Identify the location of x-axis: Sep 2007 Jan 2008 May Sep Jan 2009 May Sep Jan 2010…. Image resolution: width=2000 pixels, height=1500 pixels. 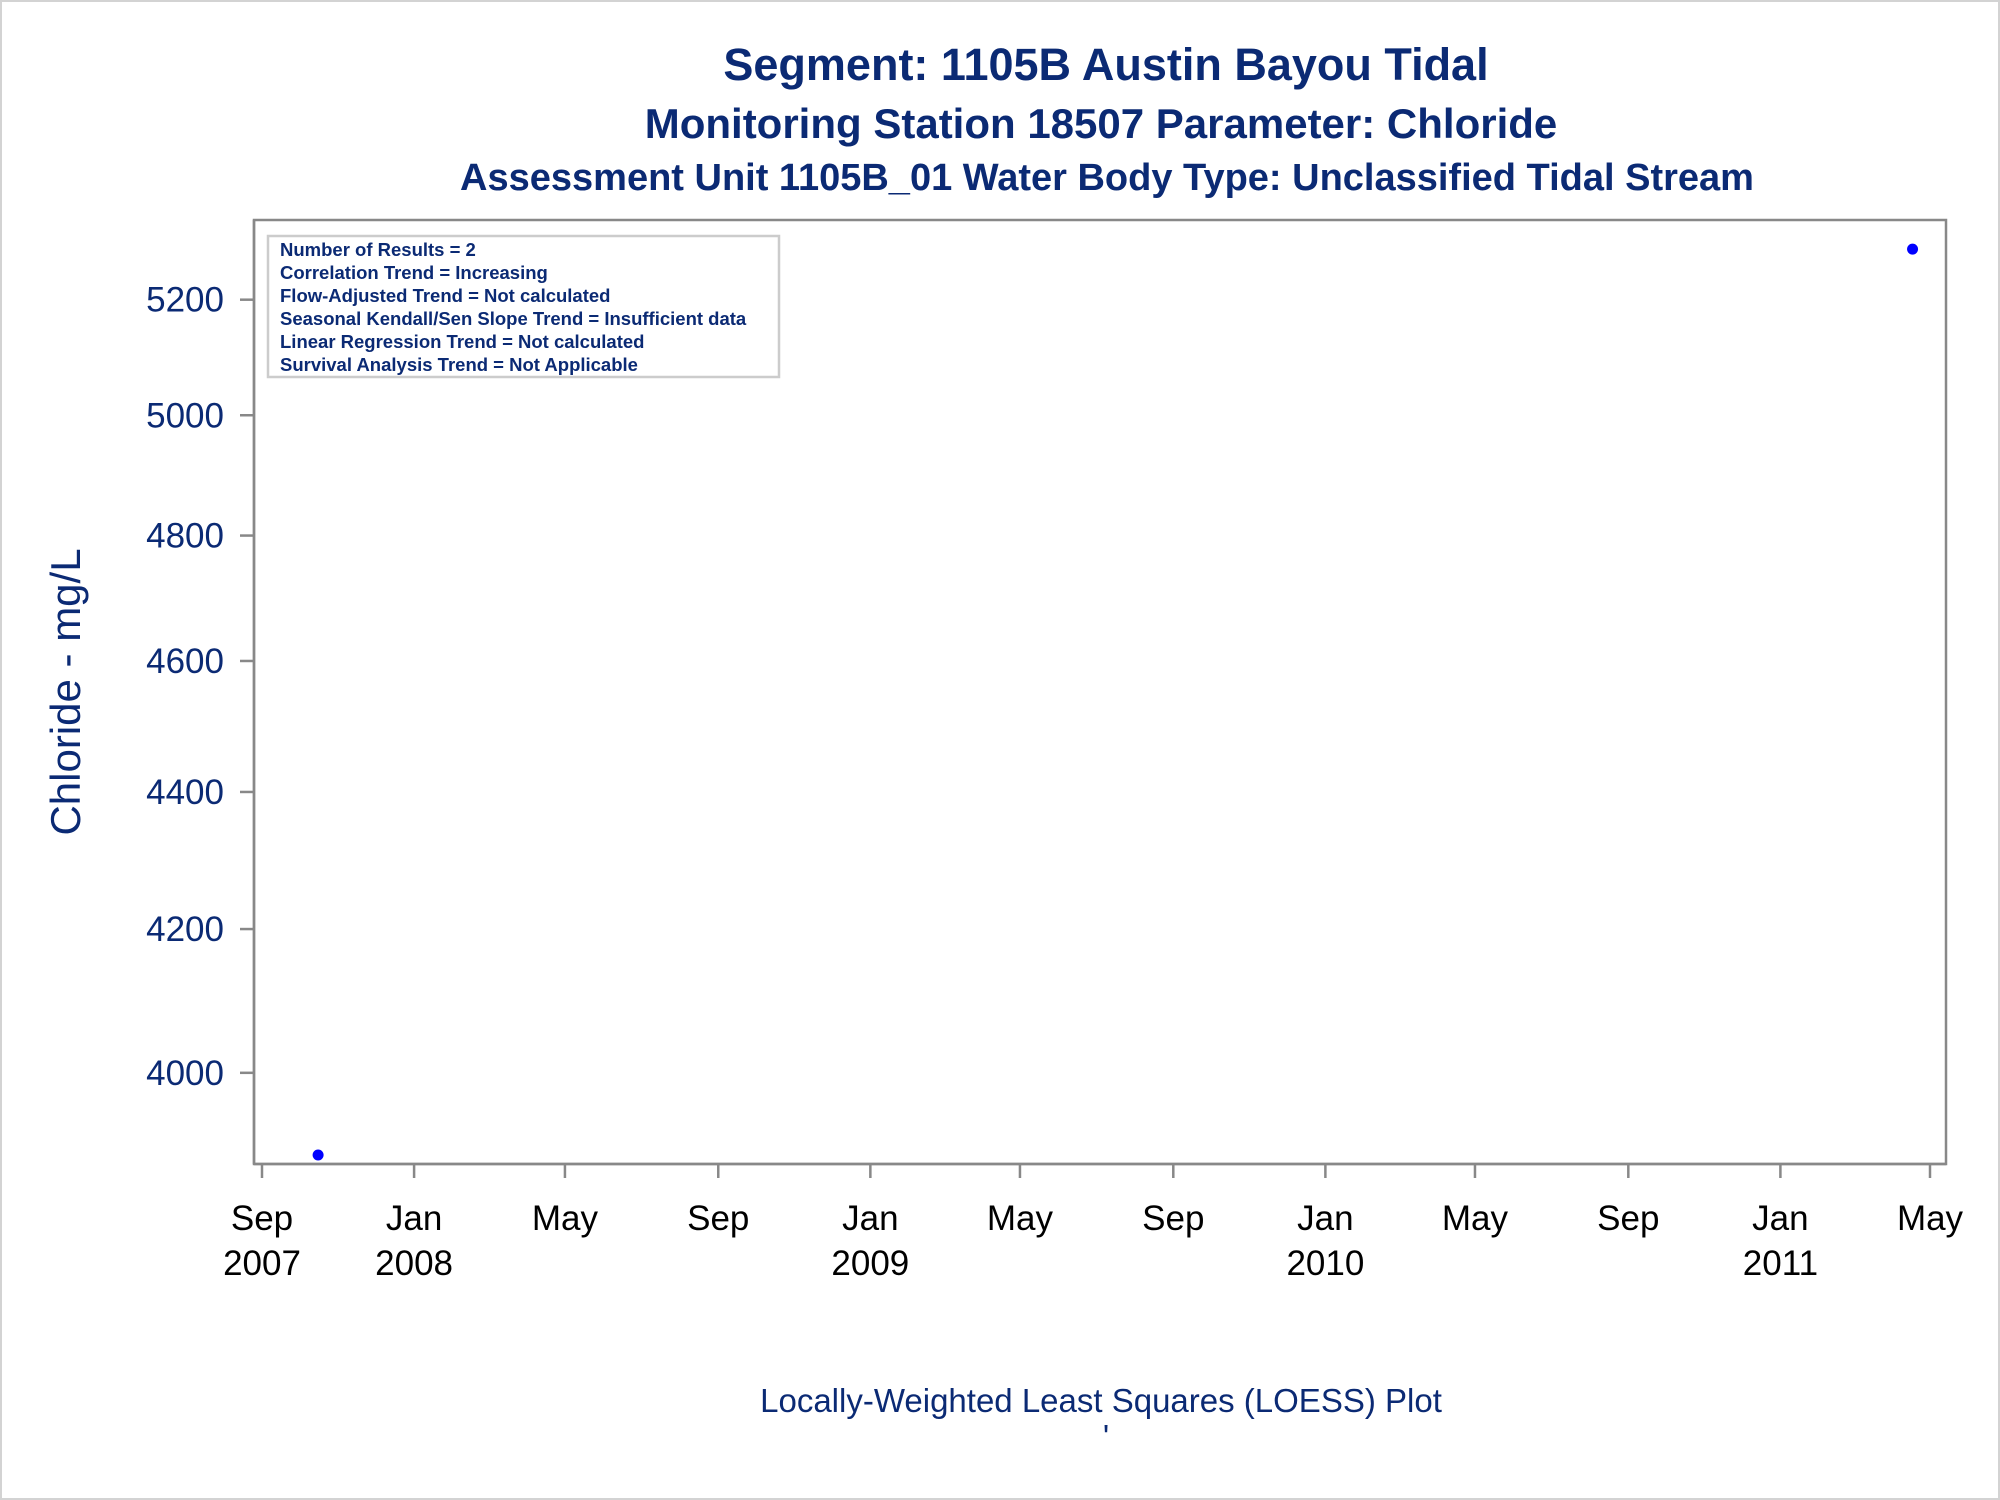
(1093, 1222).